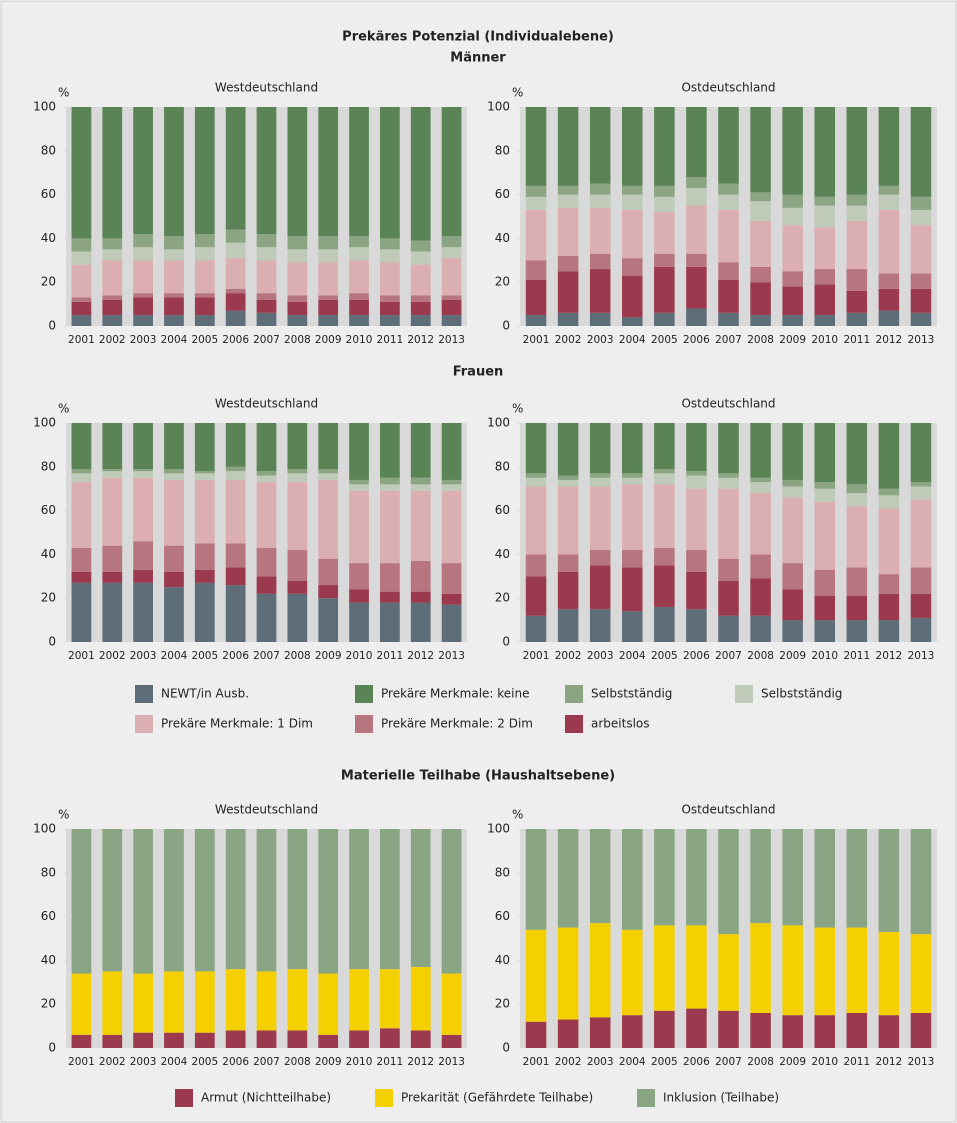 Image resolution: width=957 pixels, height=1123 pixels. What do you see at coordinates (457, 724) in the screenshot?
I see `legend-label: Prekäre Merkmale: 2 Dim` at bounding box center [457, 724].